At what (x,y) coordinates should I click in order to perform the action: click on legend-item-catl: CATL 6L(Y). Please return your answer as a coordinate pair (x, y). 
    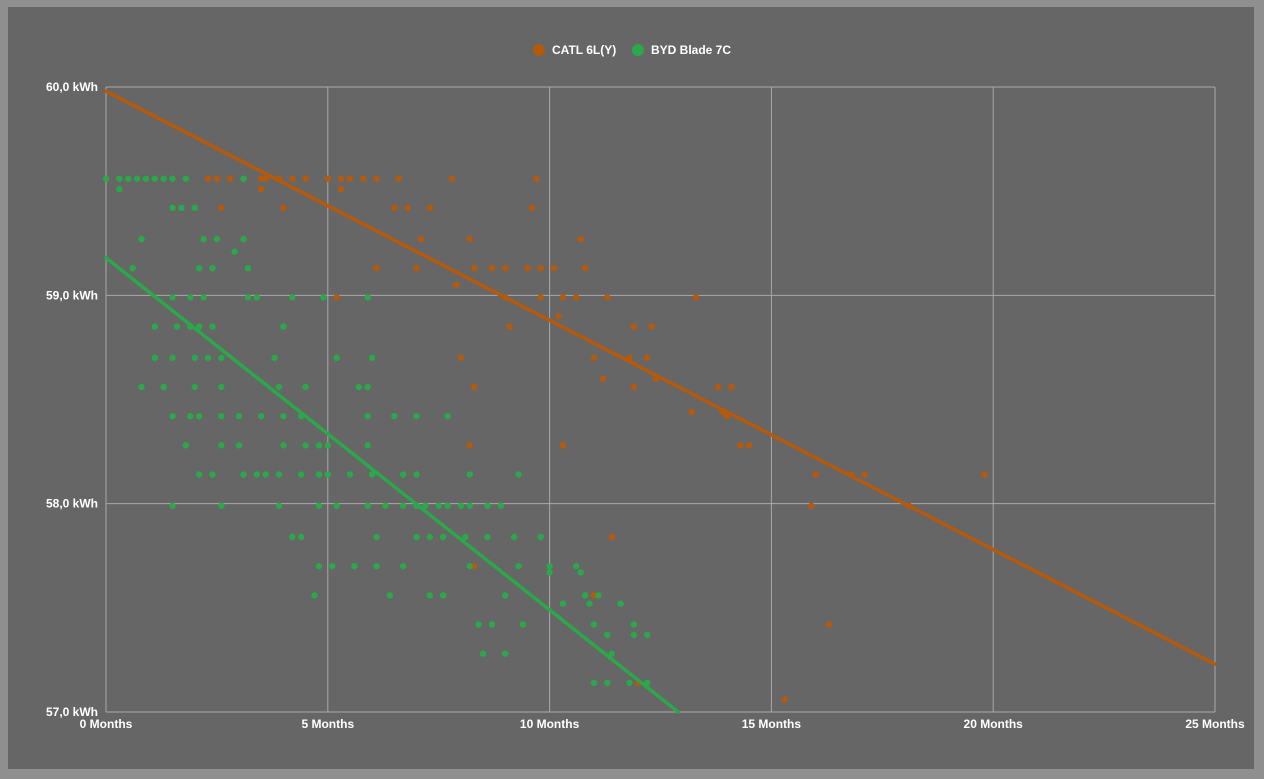
    Looking at the image, I should click on (574, 50).